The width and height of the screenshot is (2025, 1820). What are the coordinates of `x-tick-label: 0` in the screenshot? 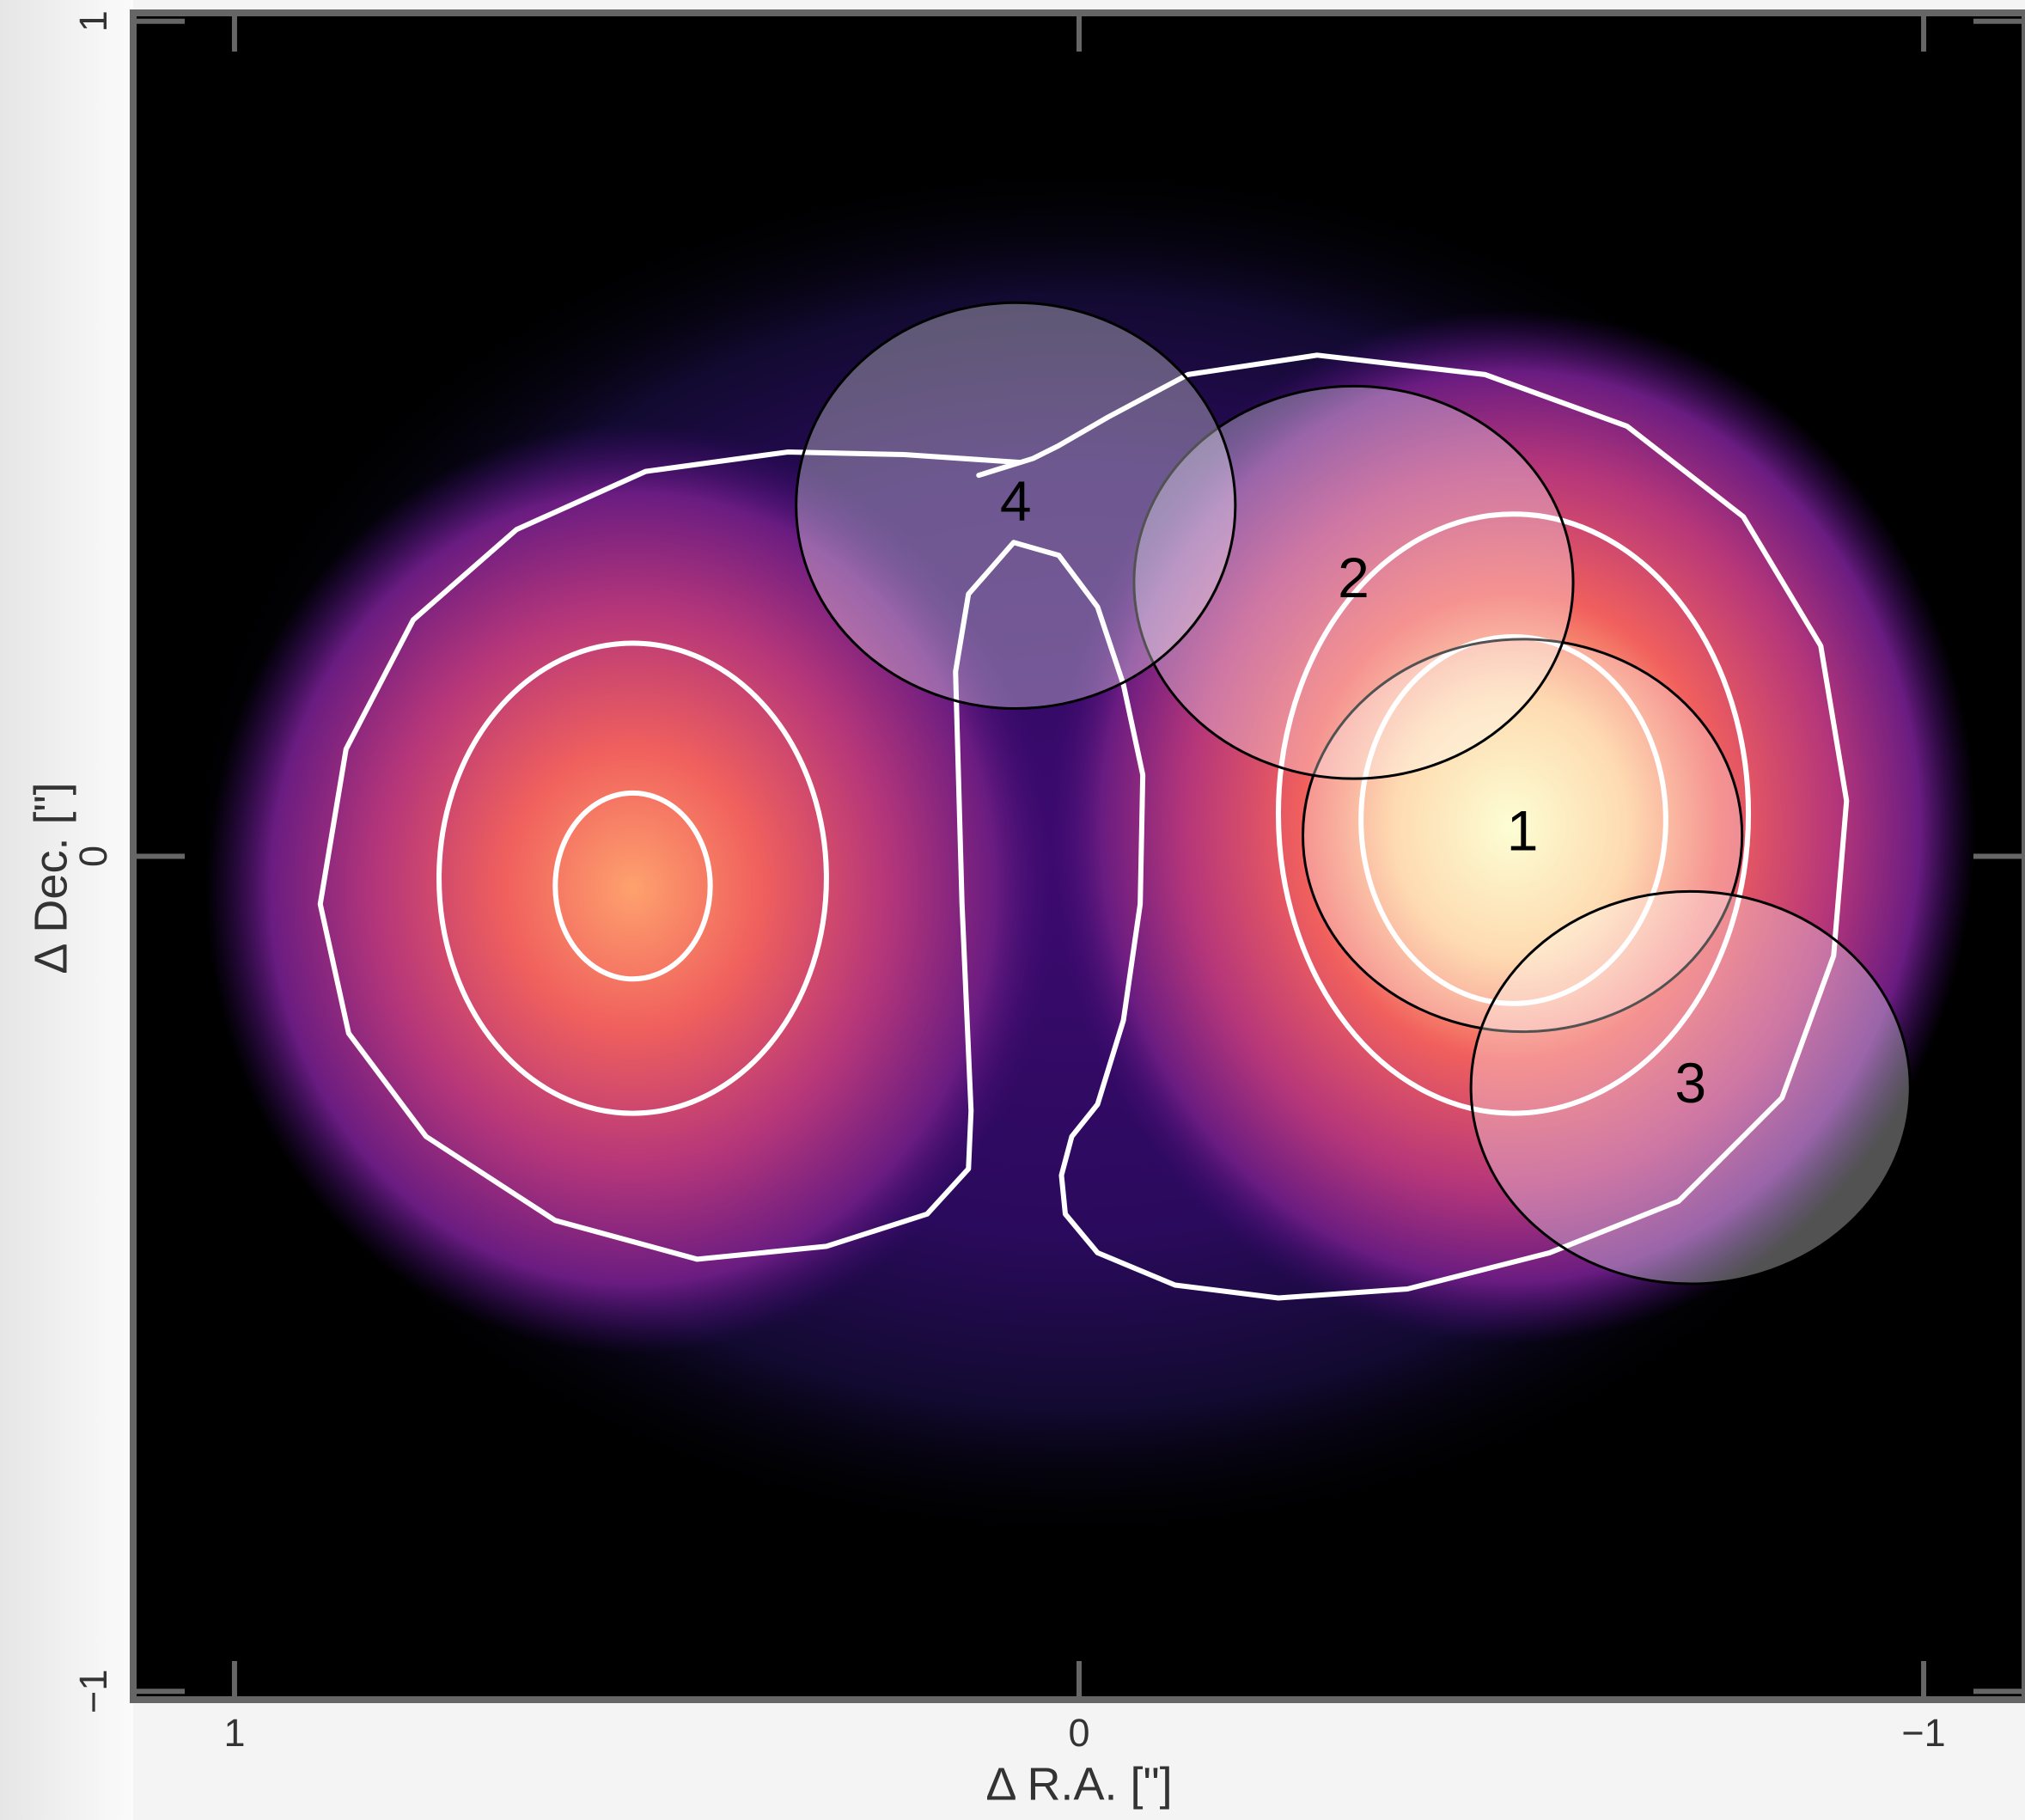 It's located at (1078, 1733).